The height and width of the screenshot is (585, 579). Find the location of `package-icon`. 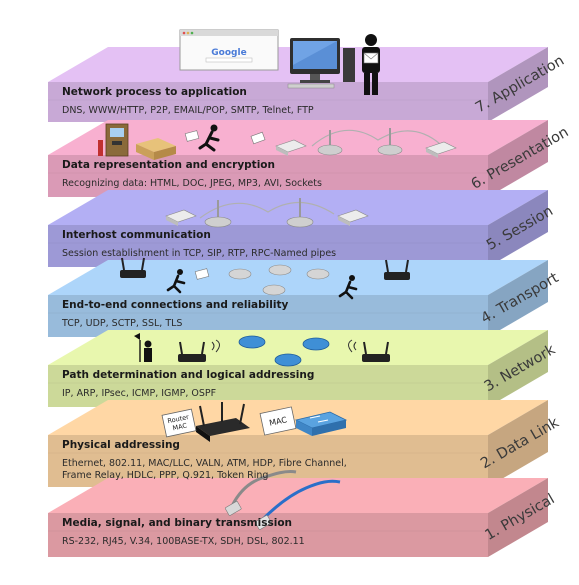

package-icon is located at coordinates (156, 149).